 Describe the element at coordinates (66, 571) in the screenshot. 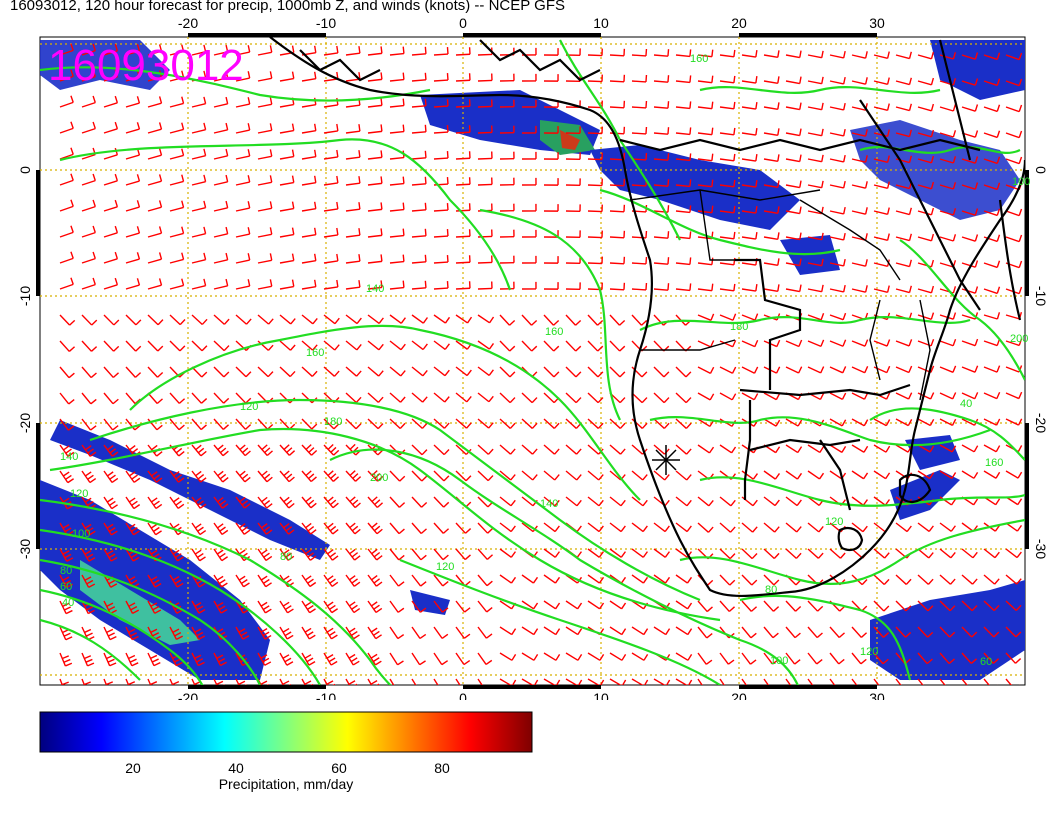

I see `contour-label: 80` at that location.